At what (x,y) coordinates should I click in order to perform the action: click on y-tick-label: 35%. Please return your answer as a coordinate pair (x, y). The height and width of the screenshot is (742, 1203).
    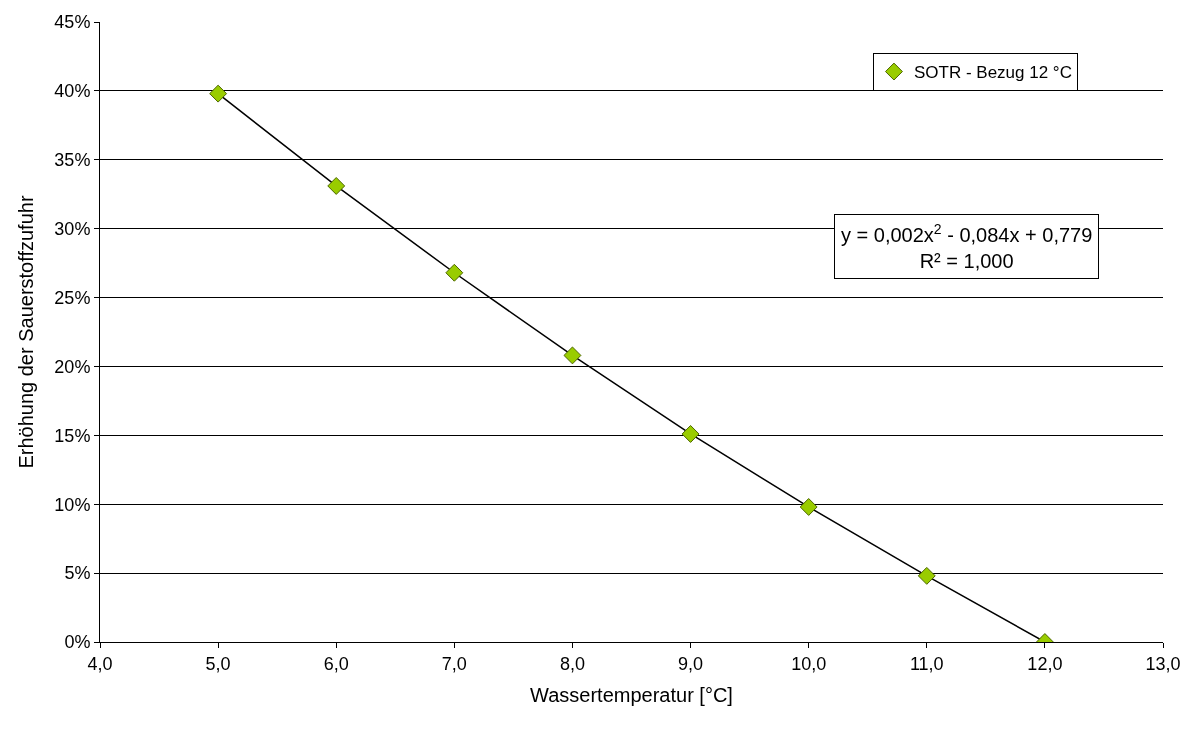
    Looking at the image, I should click on (72, 160).